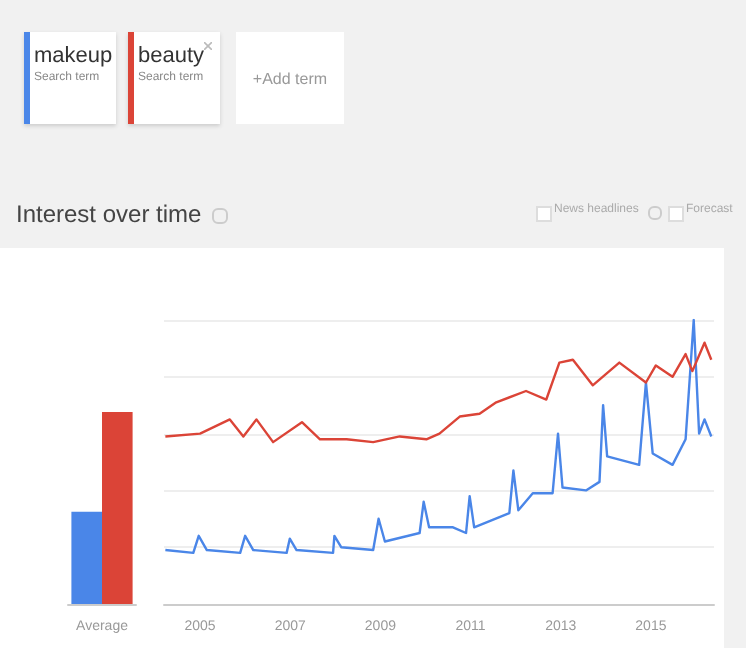 The image size is (746, 648). What do you see at coordinates (109, 214) in the screenshot?
I see `chart-title: Interest over time` at bounding box center [109, 214].